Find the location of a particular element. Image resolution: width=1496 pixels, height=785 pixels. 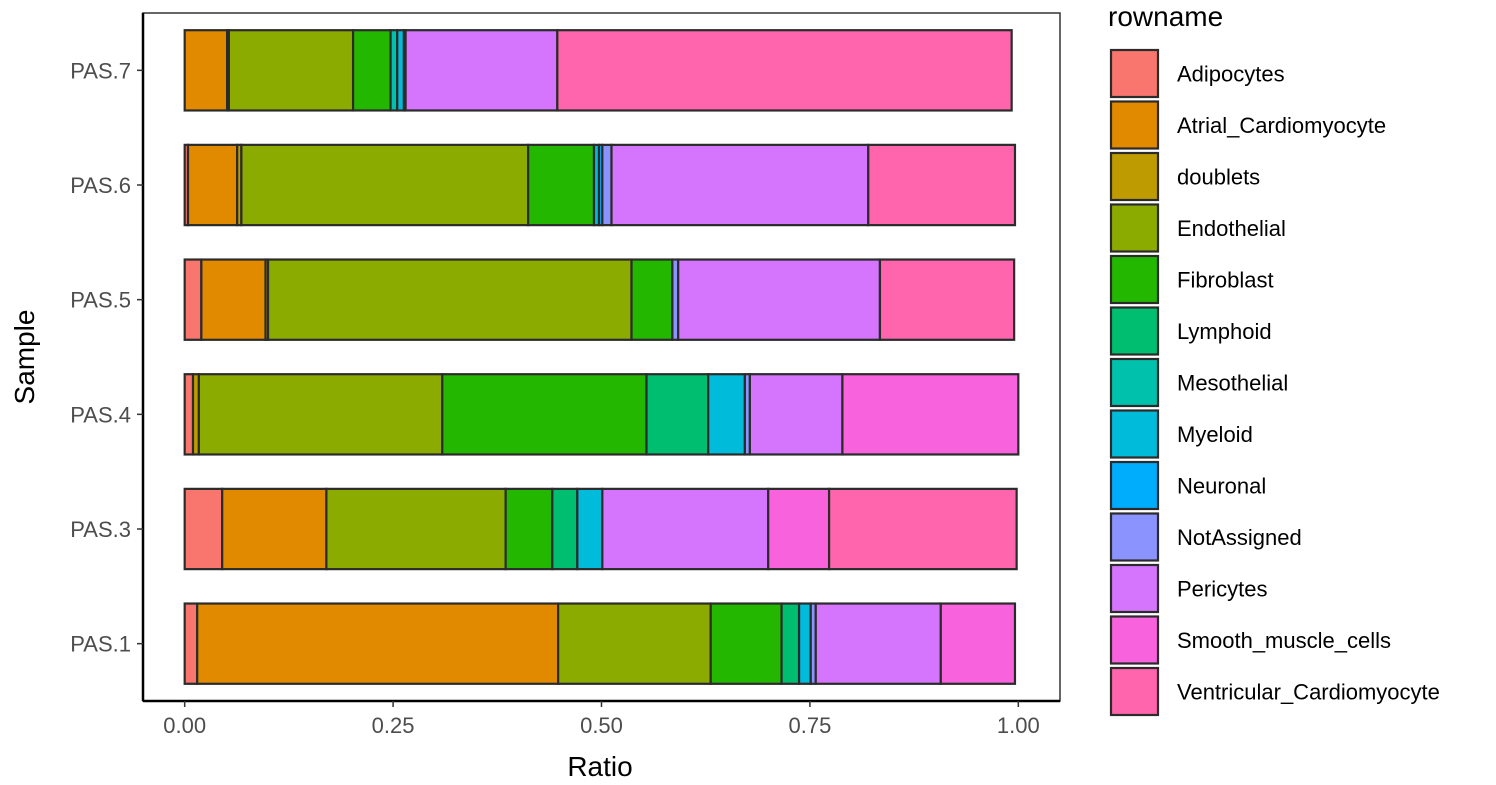

legend-key-doublets is located at coordinates (1134, 176).